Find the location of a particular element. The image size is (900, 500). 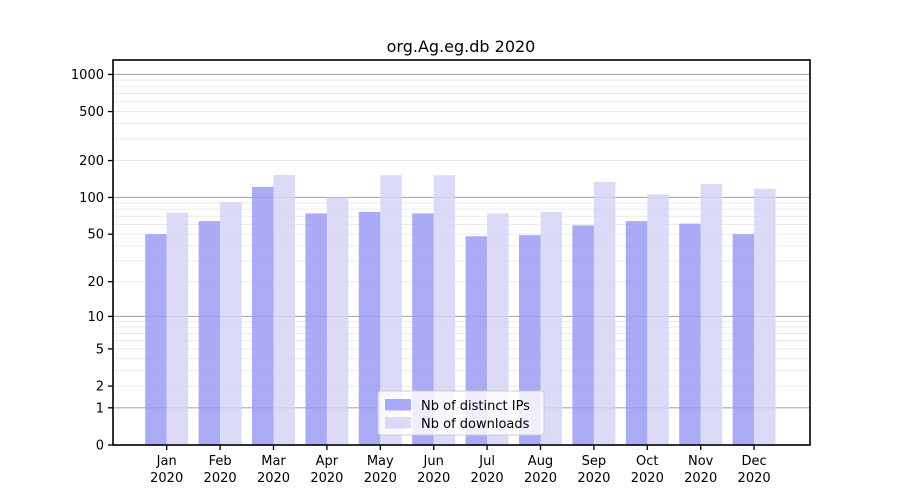

bar-downloads-sep is located at coordinates (604, 313).